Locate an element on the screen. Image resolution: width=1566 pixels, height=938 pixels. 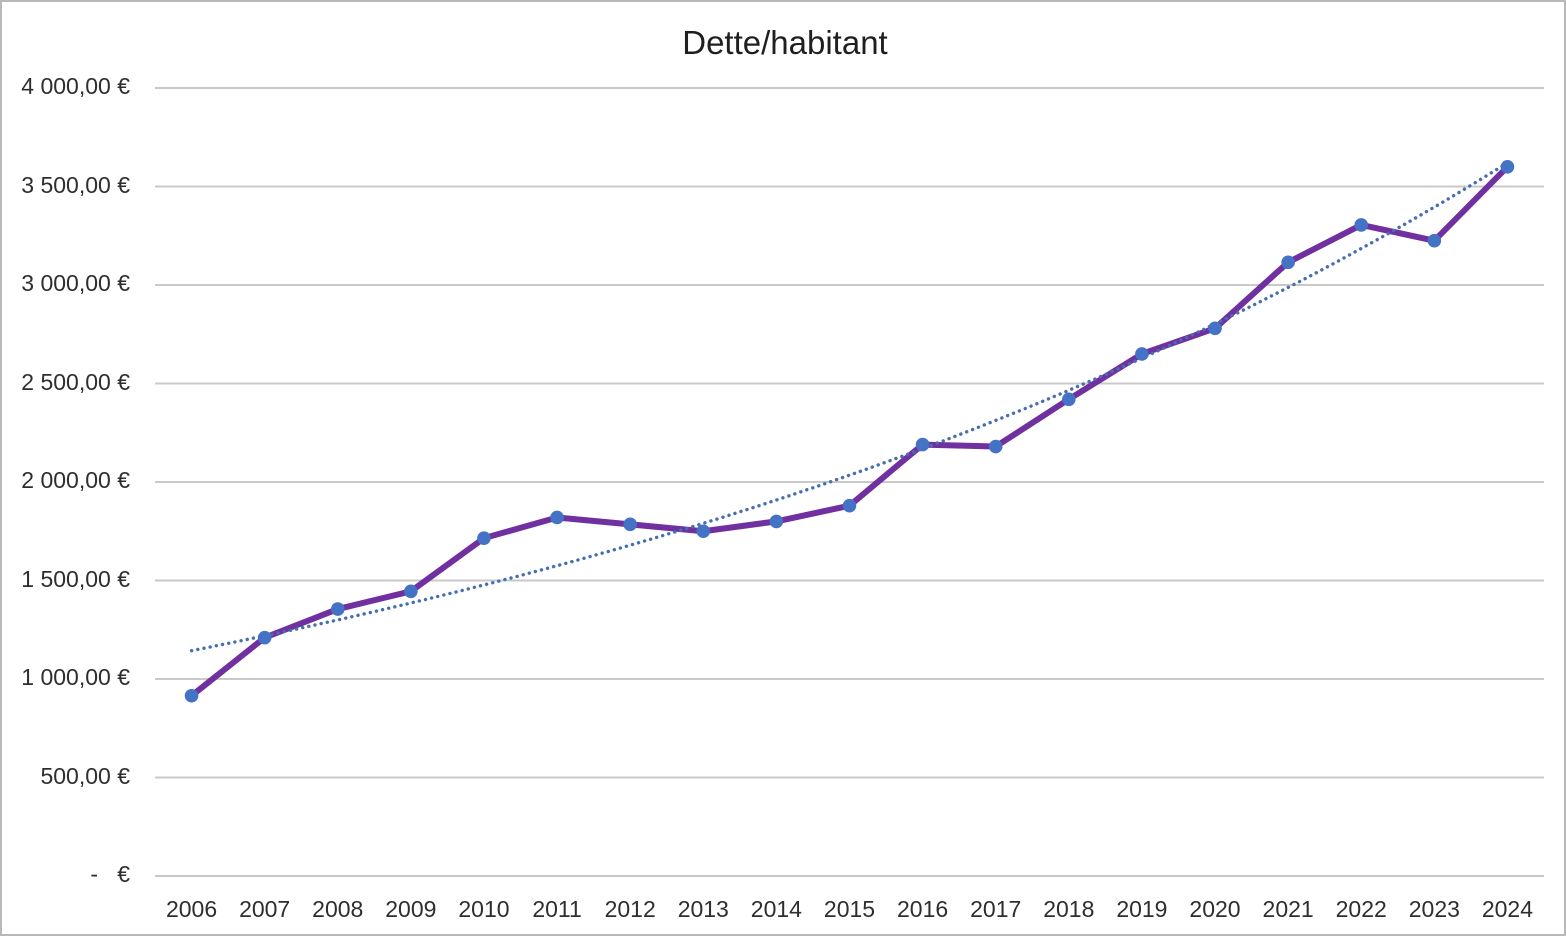
y-axis-tick-label: 3 000,00 € is located at coordinates (75, 283).